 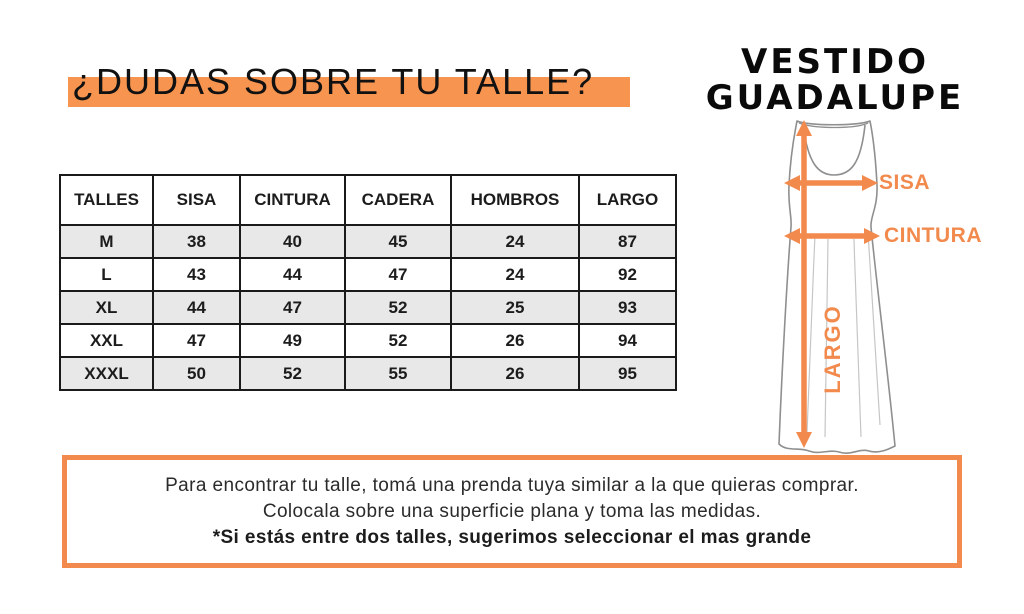 What do you see at coordinates (196, 241) in the screenshot?
I see `size-cell: 38` at bounding box center [196, 241].